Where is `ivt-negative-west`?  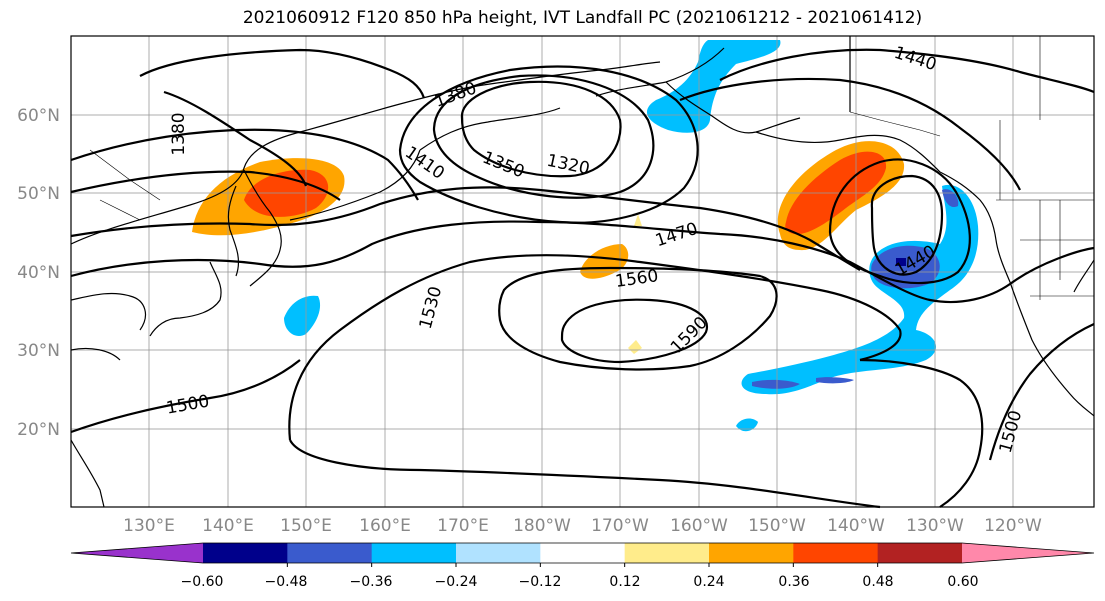 ivt-negative-west is located at coordinates (302, 316).